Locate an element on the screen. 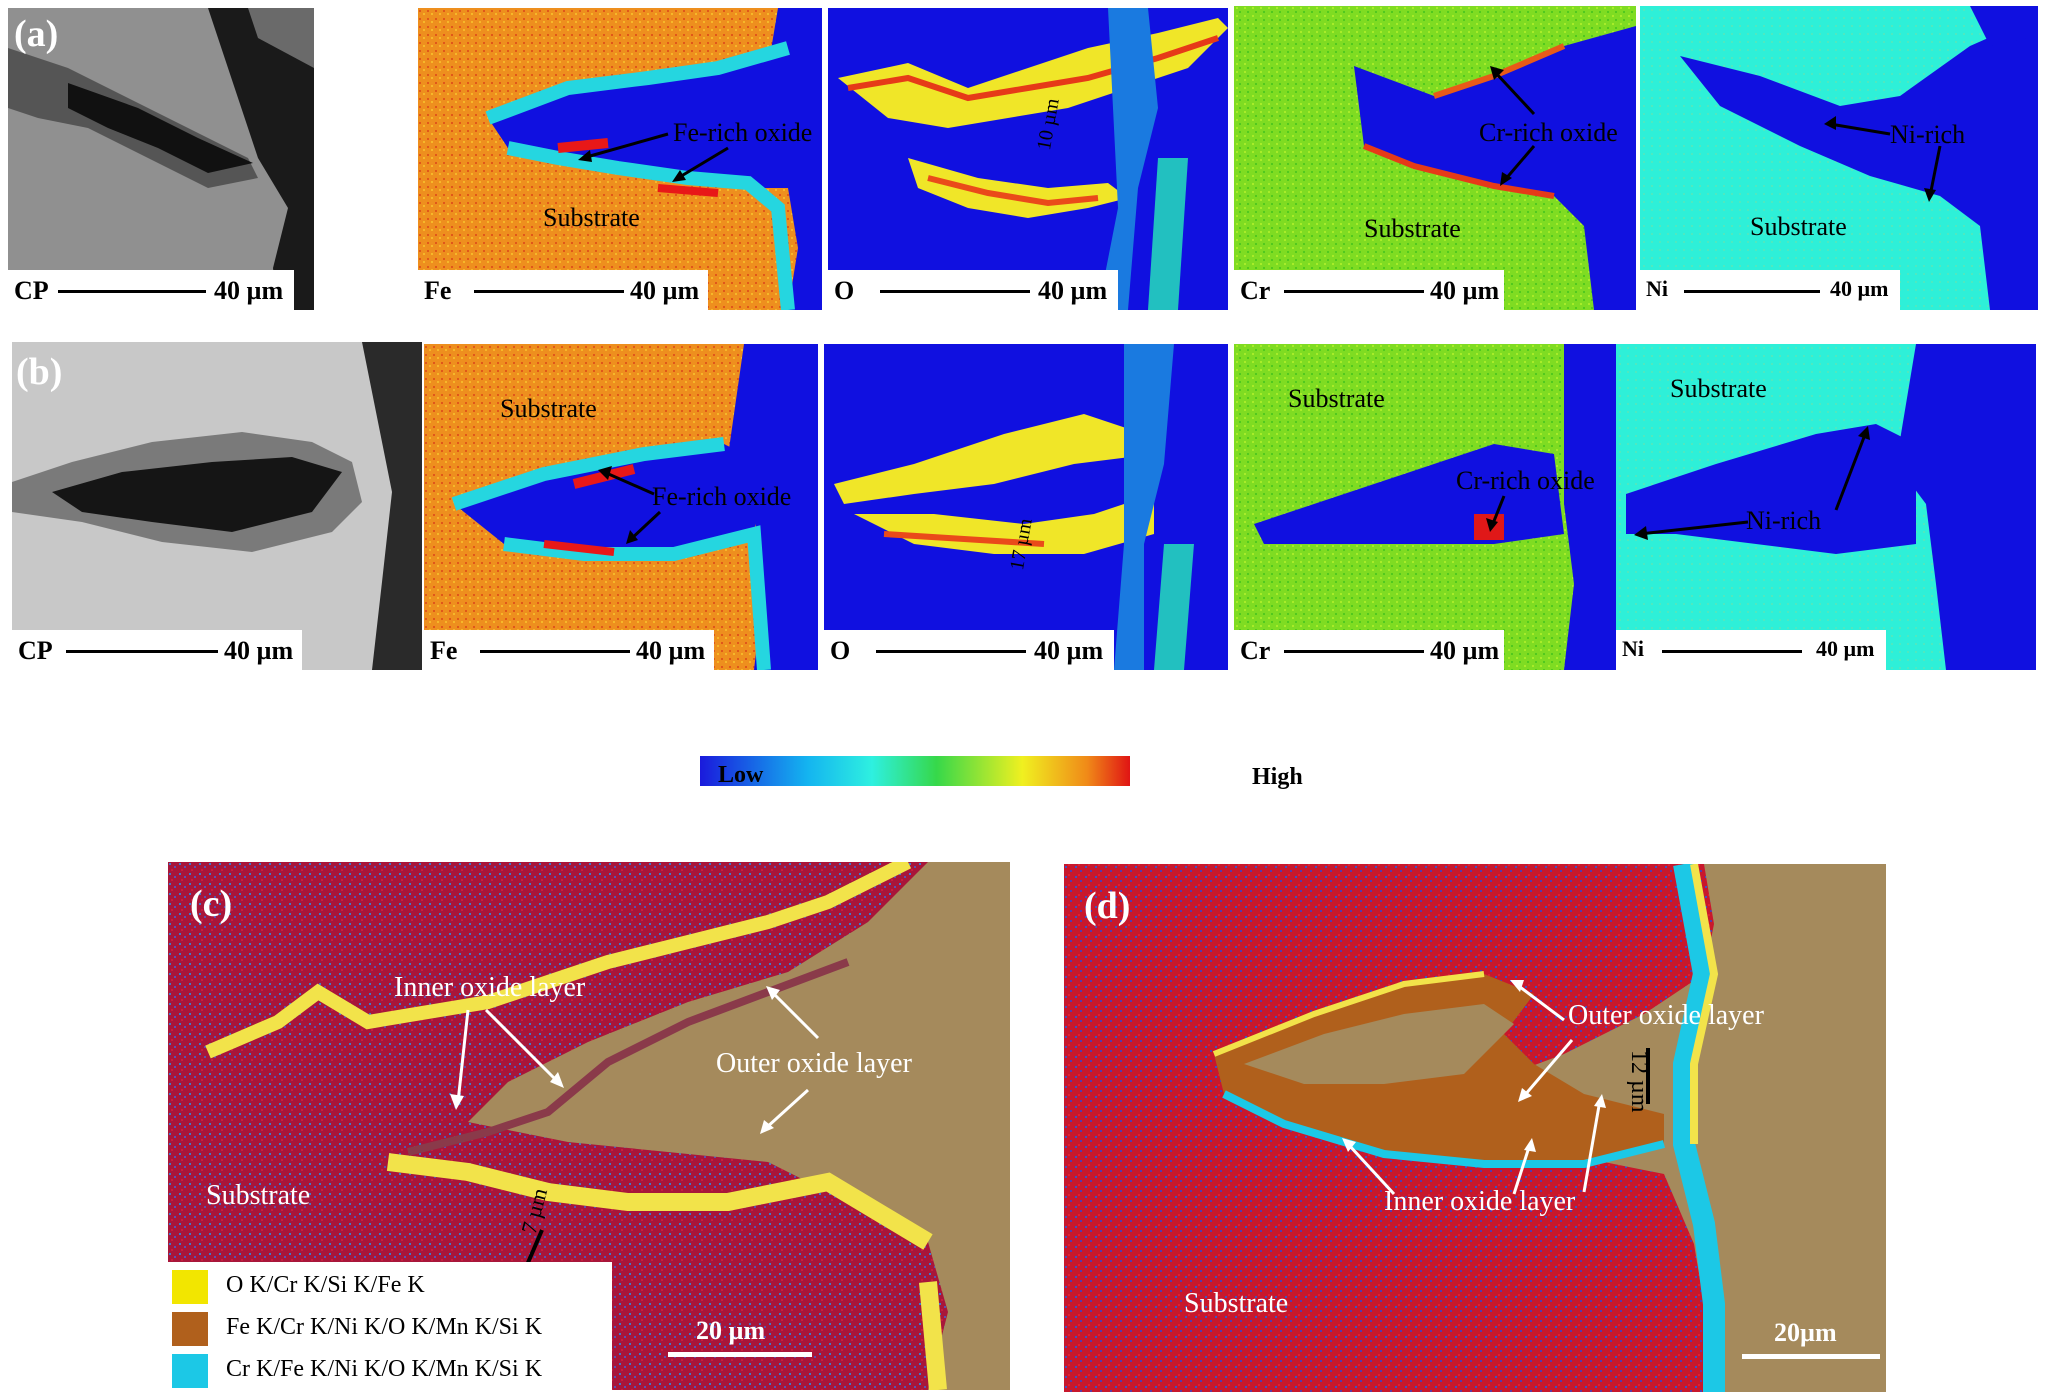  ni-map-a is located at coordinates (1839, 158).